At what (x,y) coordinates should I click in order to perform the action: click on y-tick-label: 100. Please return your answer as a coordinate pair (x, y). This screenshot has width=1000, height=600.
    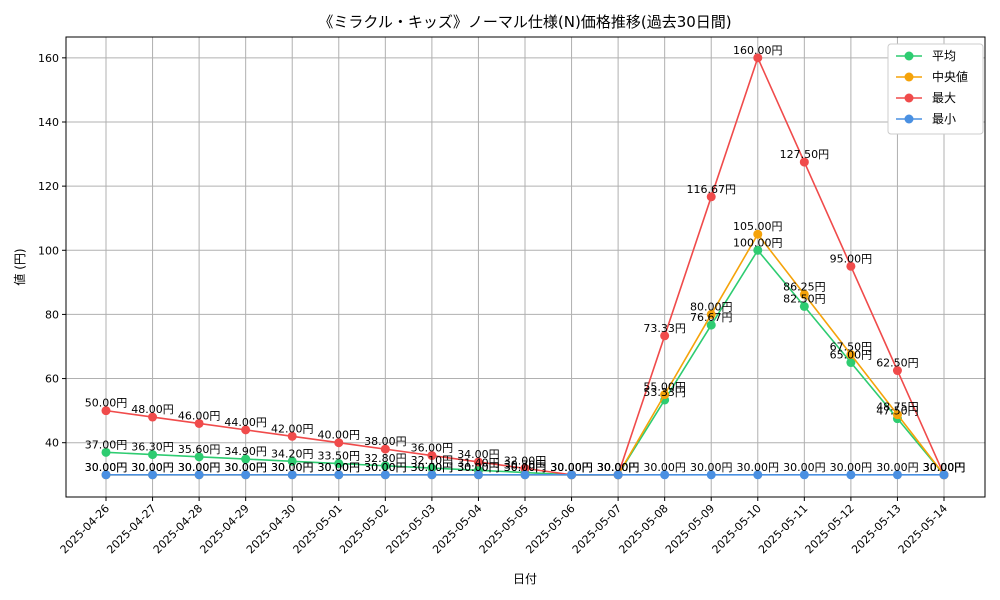
    Looking at the image, I should click on (48, 250).